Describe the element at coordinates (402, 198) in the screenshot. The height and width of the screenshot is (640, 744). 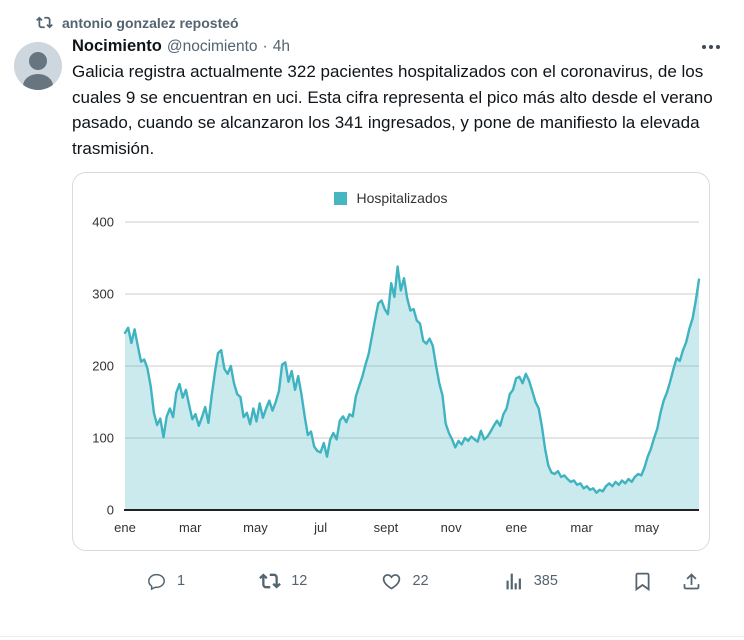
I see `legend-label: Hospitalizados` at that location.